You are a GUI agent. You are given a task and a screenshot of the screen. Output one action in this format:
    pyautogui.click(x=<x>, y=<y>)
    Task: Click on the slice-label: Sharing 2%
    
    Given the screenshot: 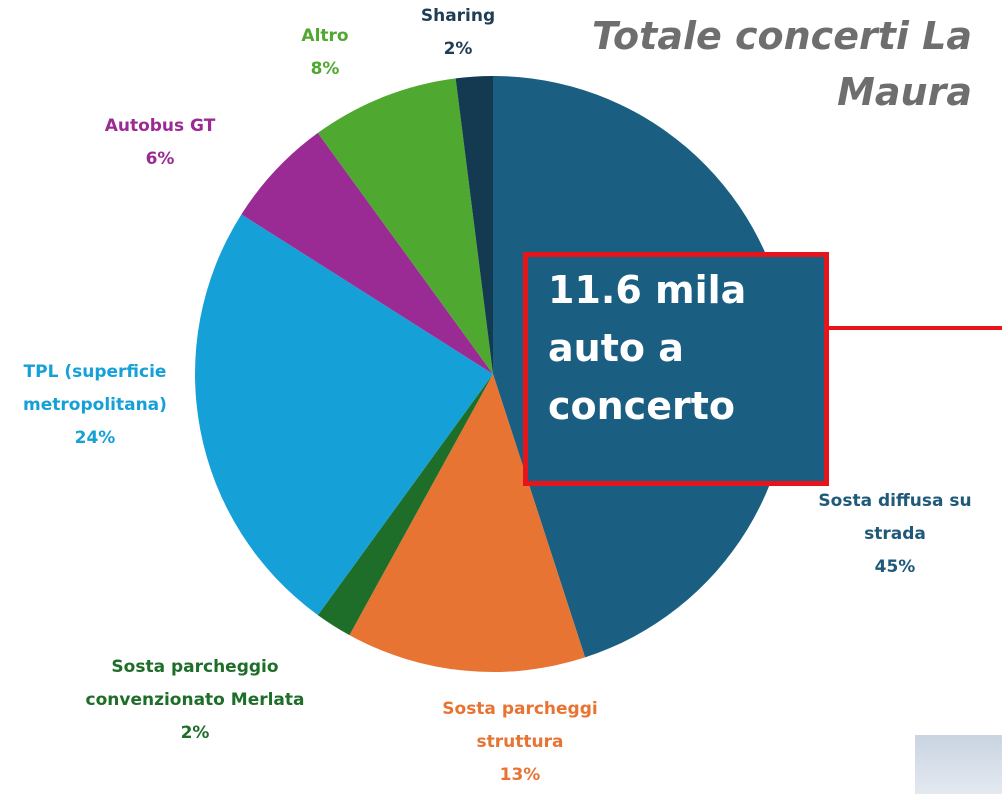 What is the action you would take?
    pyautogui.click(x=458, y=33)
    